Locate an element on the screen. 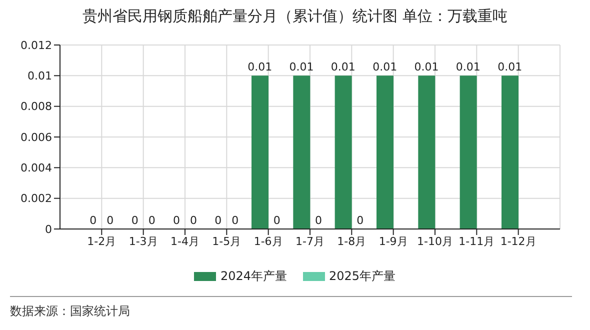 The image size is (590, 330). chart-title: 贵州省民用钢质船舶产量分月（累计值）统计图 单位：万载重吨 is located at coordinates (295, 16).